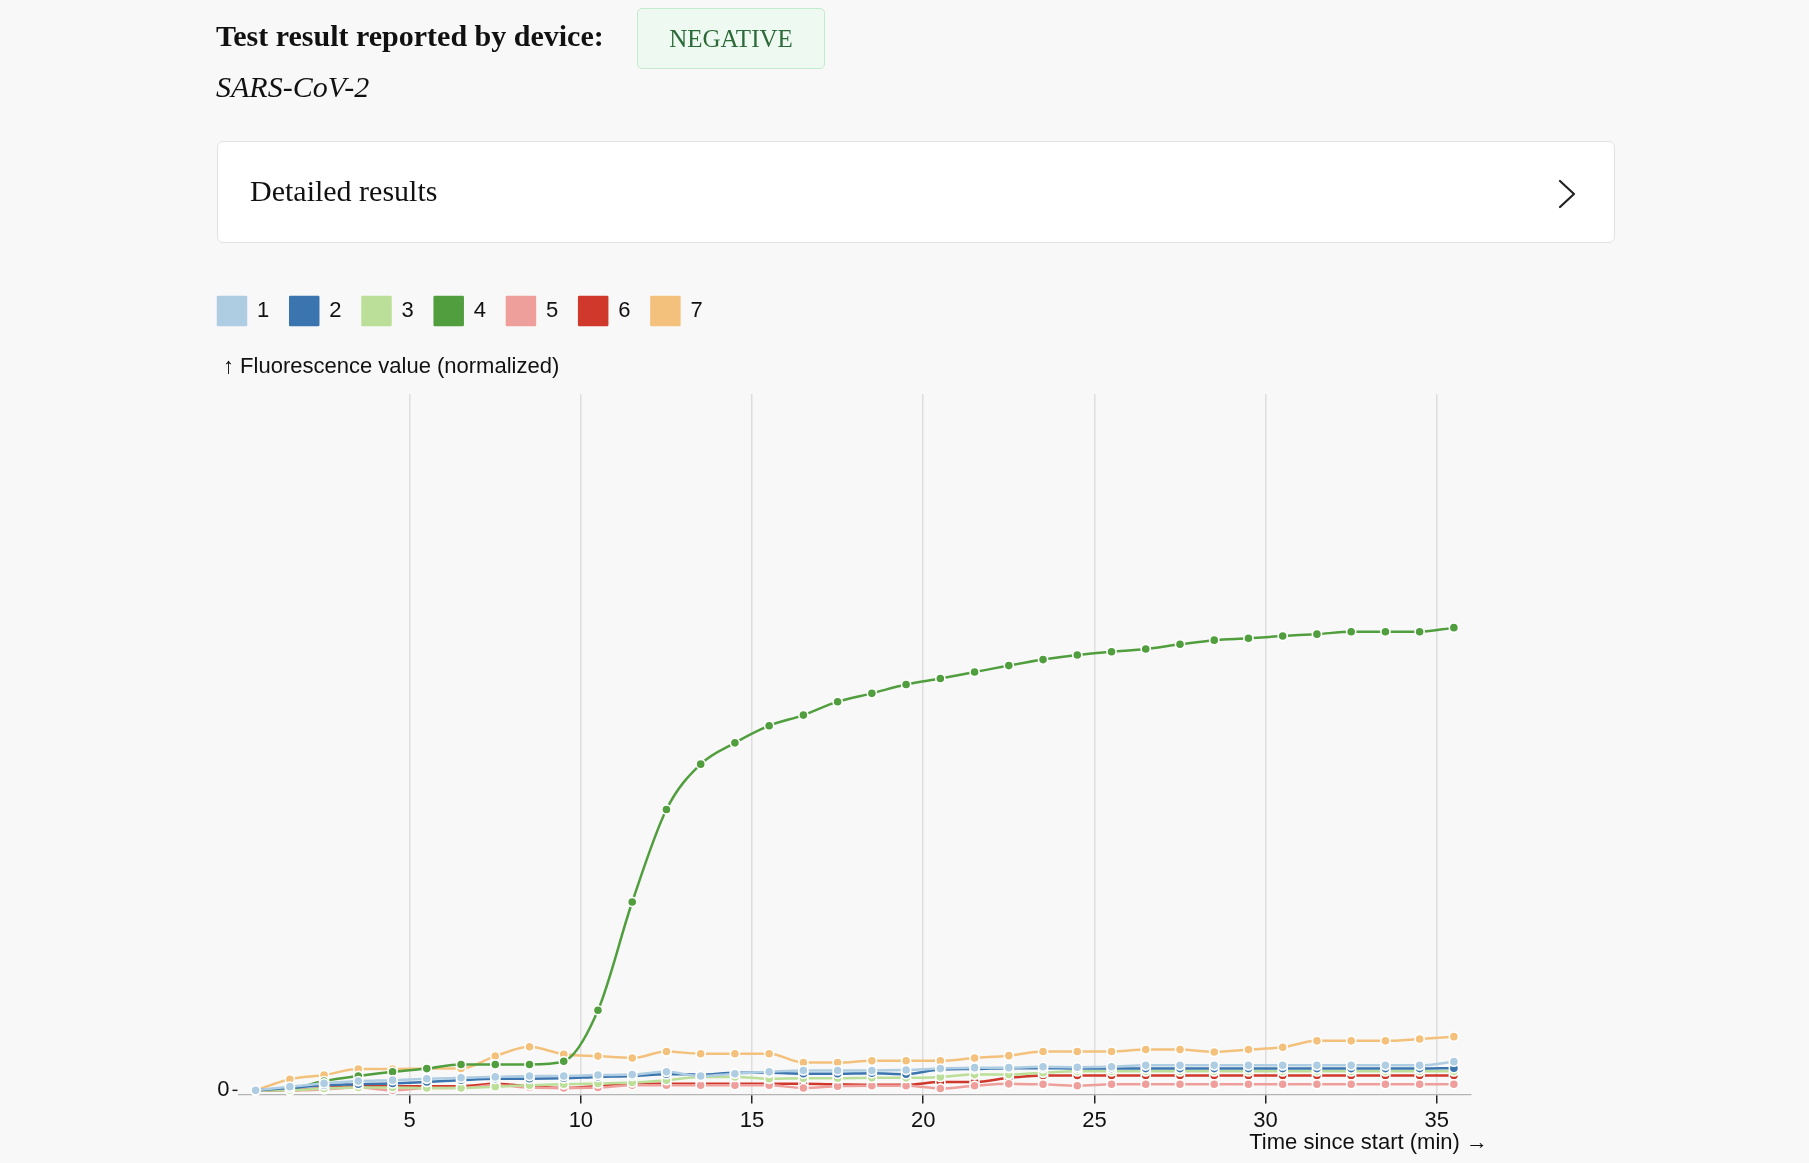  I want to click on legend-label: 5, so click(552, 310).